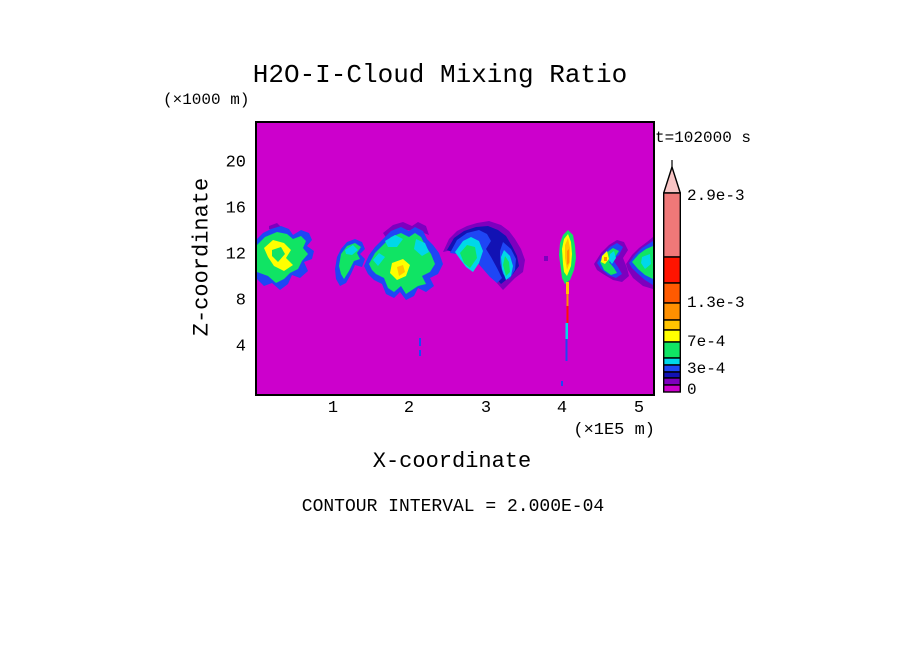 This screenshot has height=654, width=904. What do you see at coordinates (716, 196) in the screenshot?
I see `colorbar-tick-label: 2.9e-3` at bounding box center [716, 196].